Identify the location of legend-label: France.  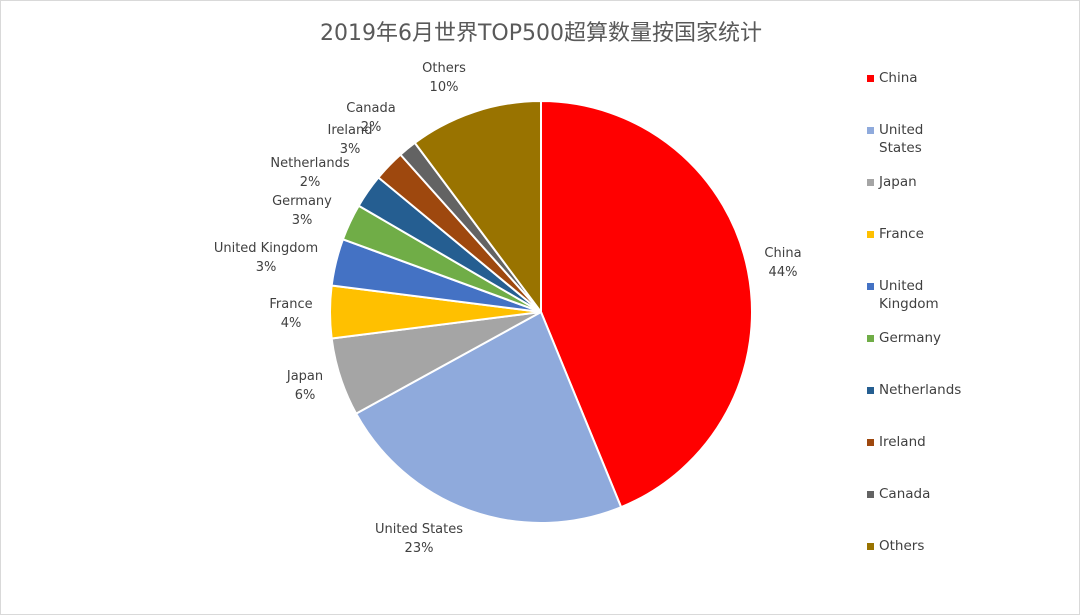
(901, 234).